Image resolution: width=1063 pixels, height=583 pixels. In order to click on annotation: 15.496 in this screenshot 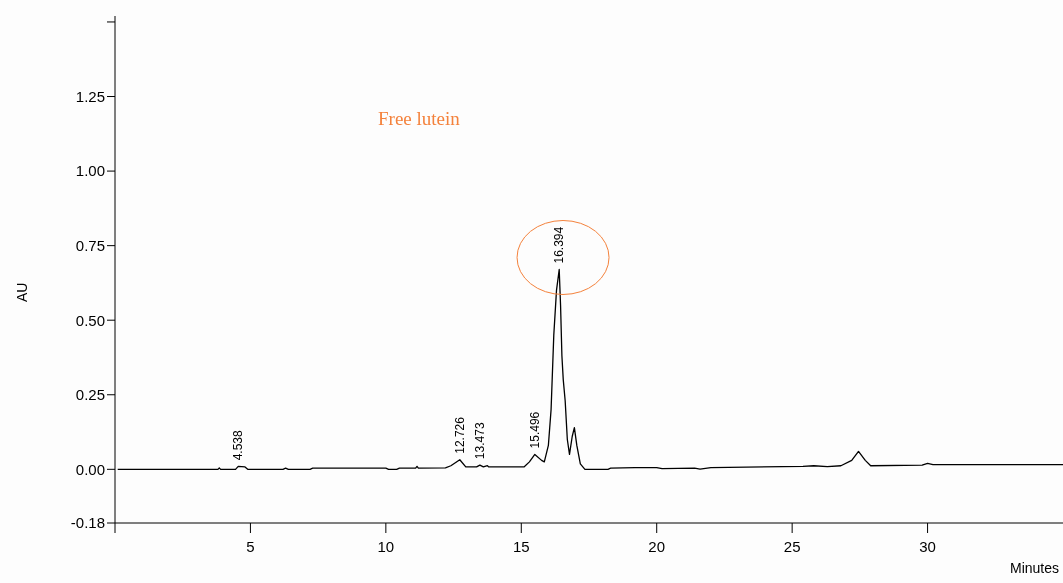, I will do `click(534, 430)`.